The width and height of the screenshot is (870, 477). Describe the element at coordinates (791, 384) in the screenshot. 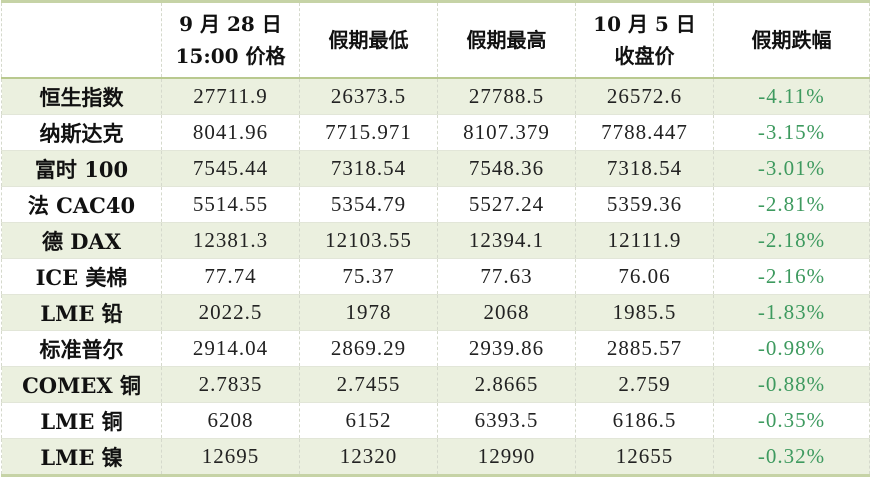

I see `cell-holiday-change: -0.88%` at that location.